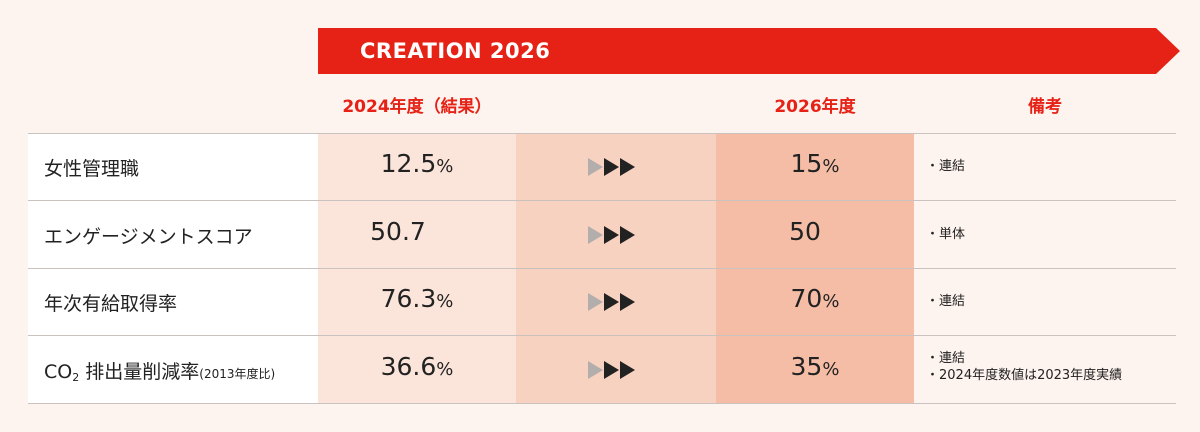  I want to click on value-2026: 35%, so click(815, 366).